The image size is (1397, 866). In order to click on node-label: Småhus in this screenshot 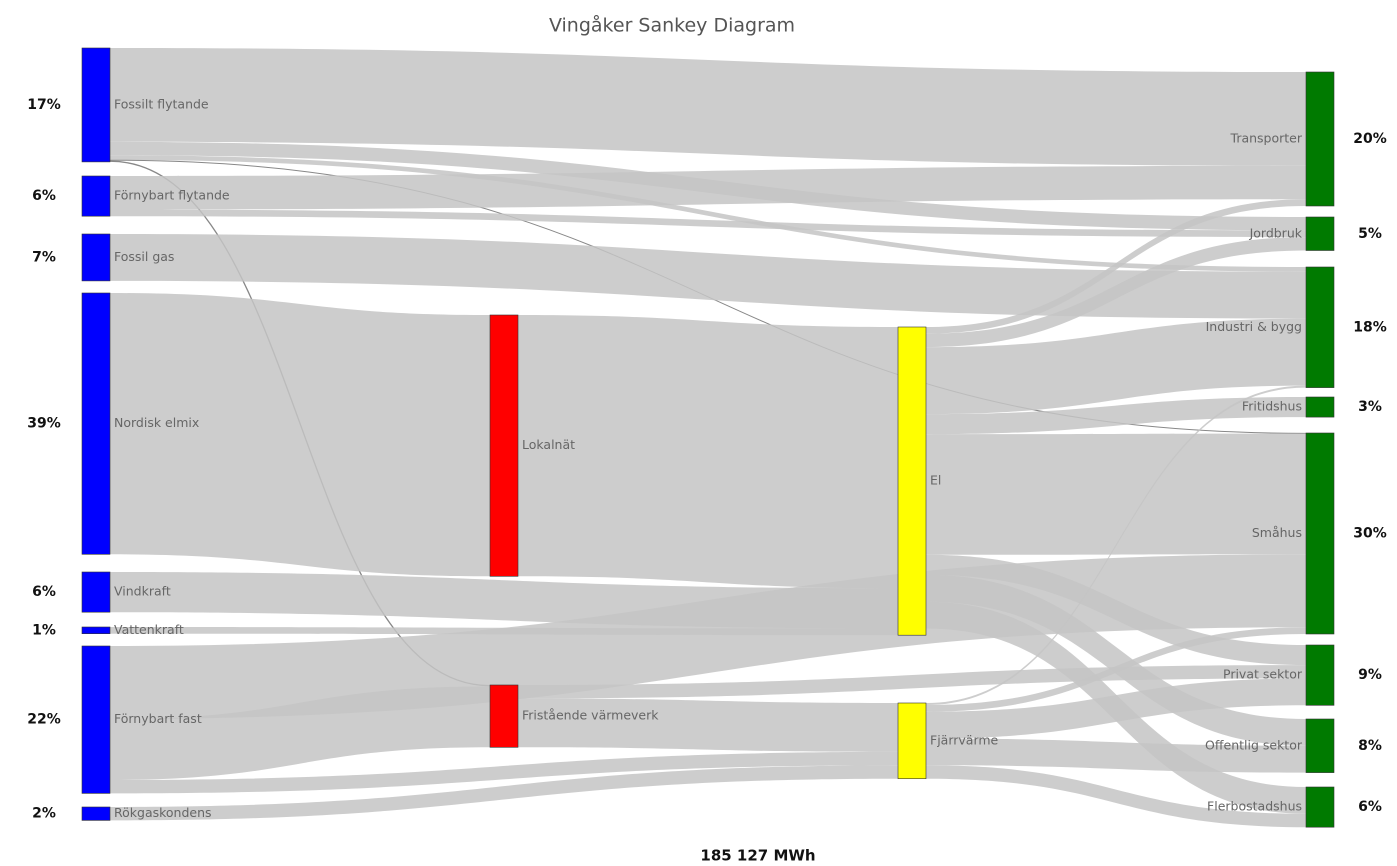, I will do `click(1277, 532)`.